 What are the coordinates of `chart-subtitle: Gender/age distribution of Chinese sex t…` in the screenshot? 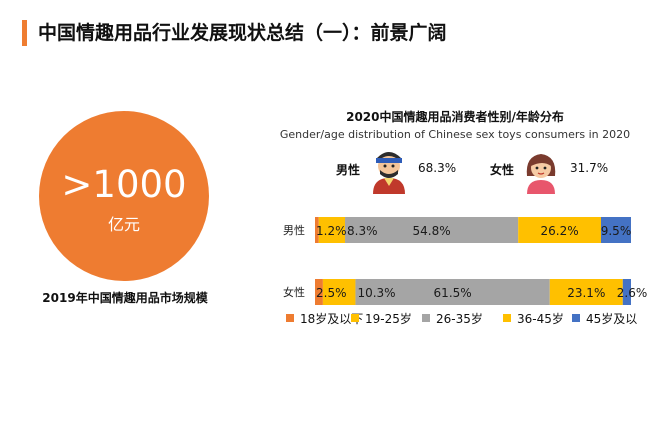 It's located at (455, 134).